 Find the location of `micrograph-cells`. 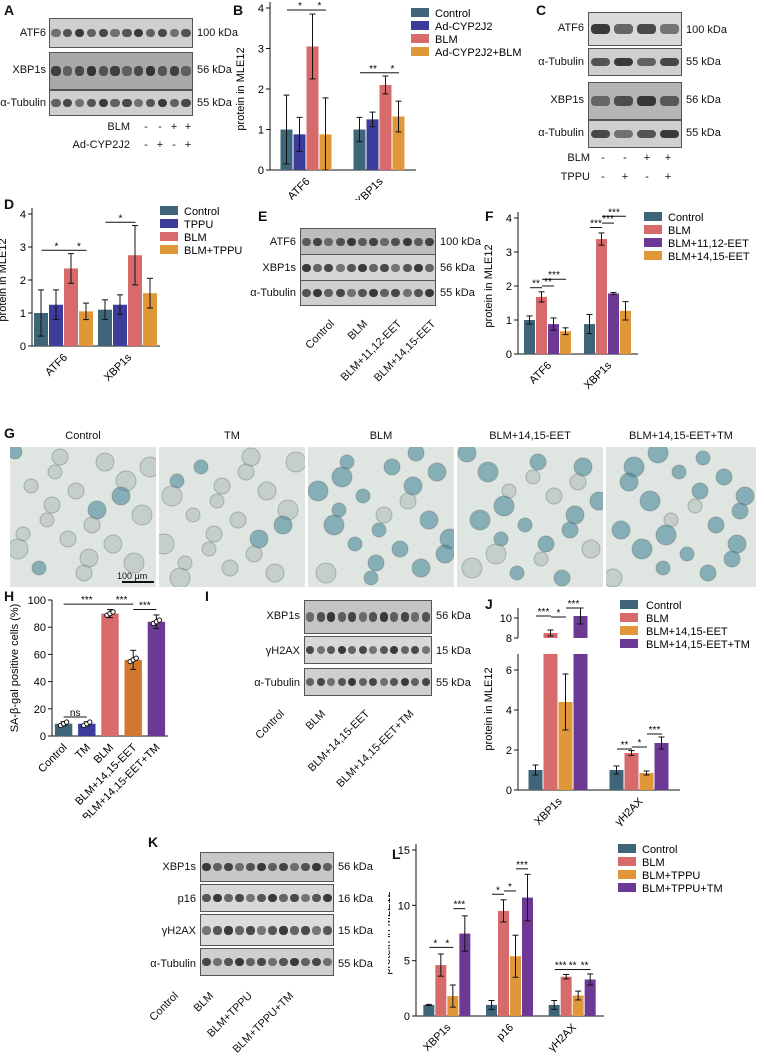

micrograph-cells is located at coordinates (381, 516).